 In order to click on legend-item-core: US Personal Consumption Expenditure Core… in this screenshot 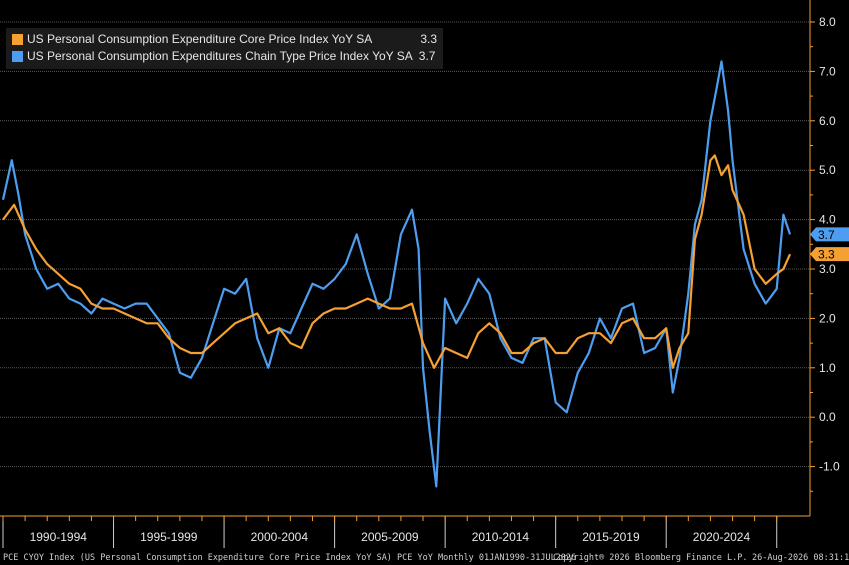, I will do `click(224, 39)`.